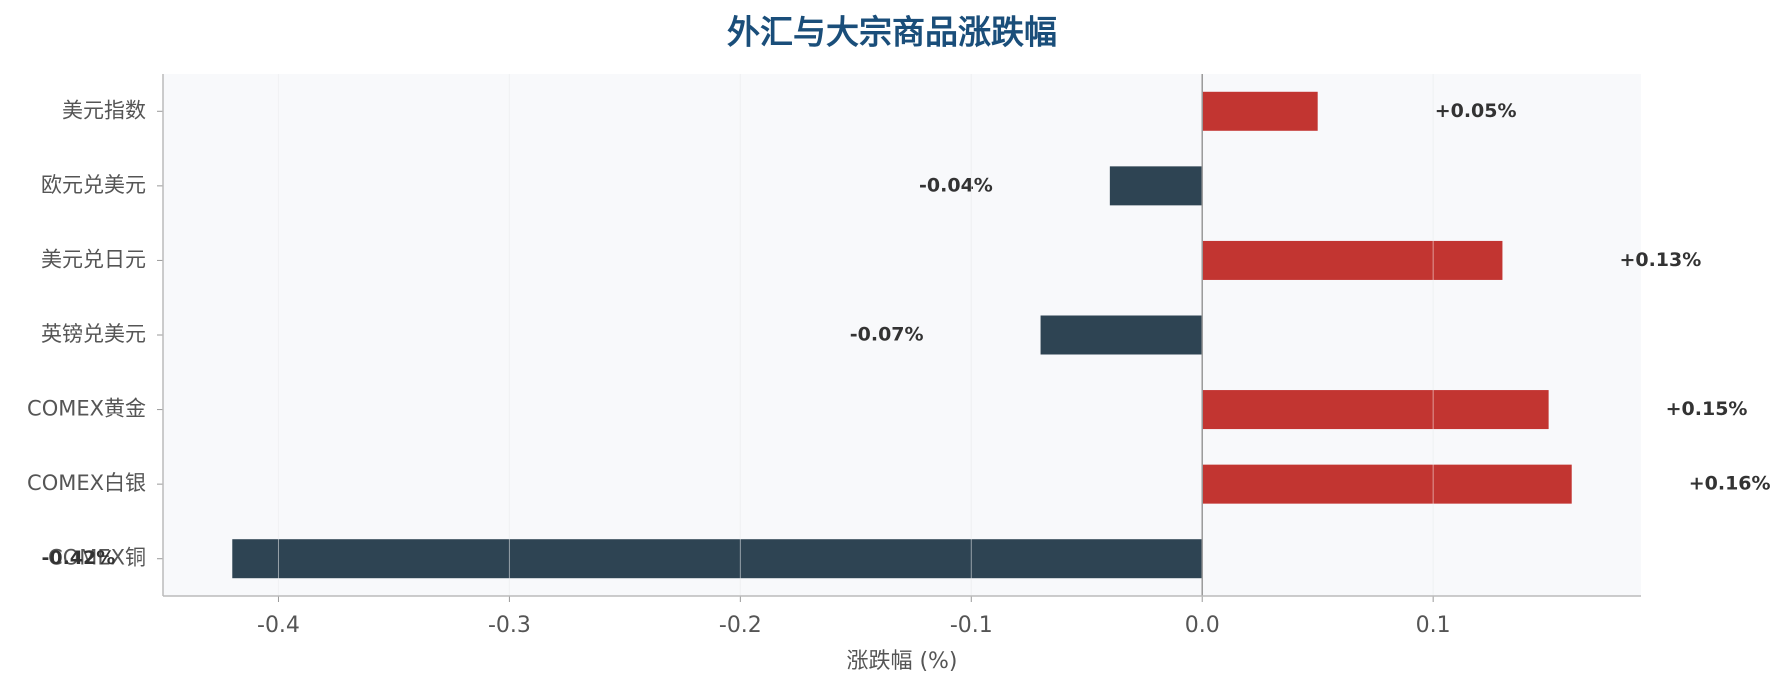  Describe the element at coordinates (1476, 111) in the screenshot. I see `value-label: +0.05%` at that location.